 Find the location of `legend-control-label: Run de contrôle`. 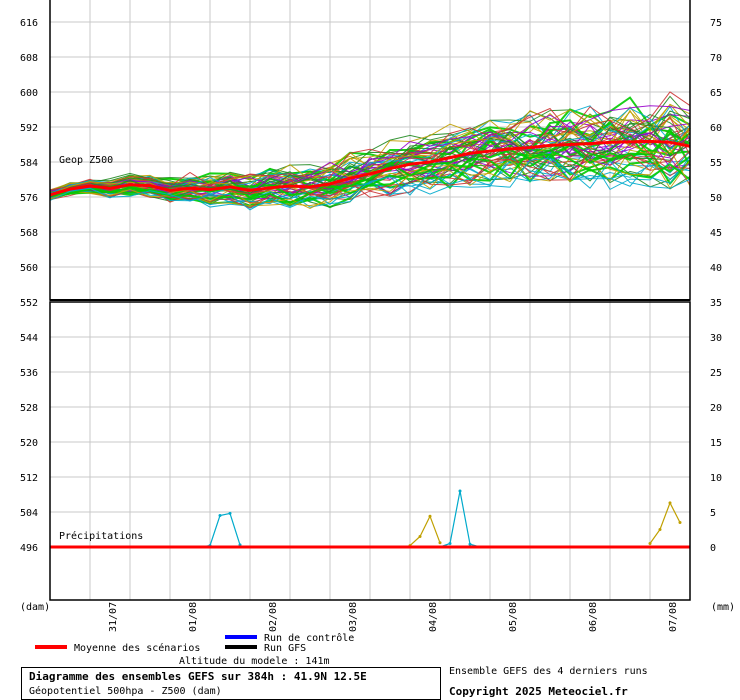

legend-control-label: Run de contrôle is located at coordinates (309, 638).